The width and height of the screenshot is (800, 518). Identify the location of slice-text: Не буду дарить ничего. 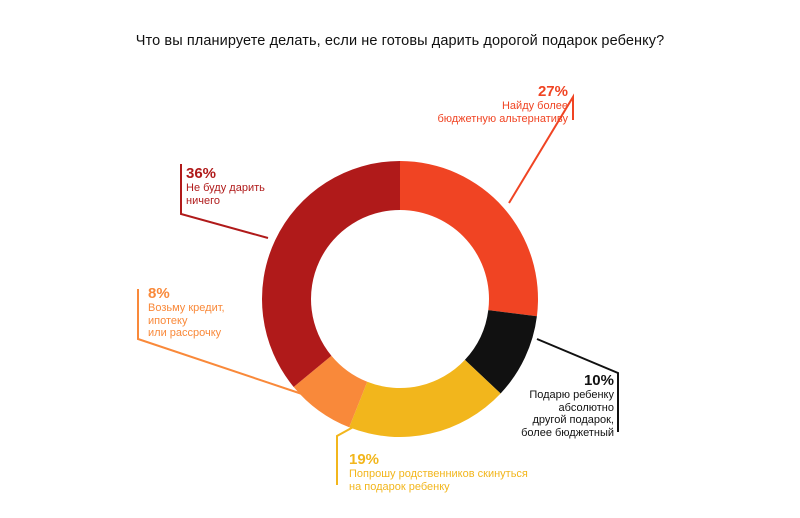
(225, 194).